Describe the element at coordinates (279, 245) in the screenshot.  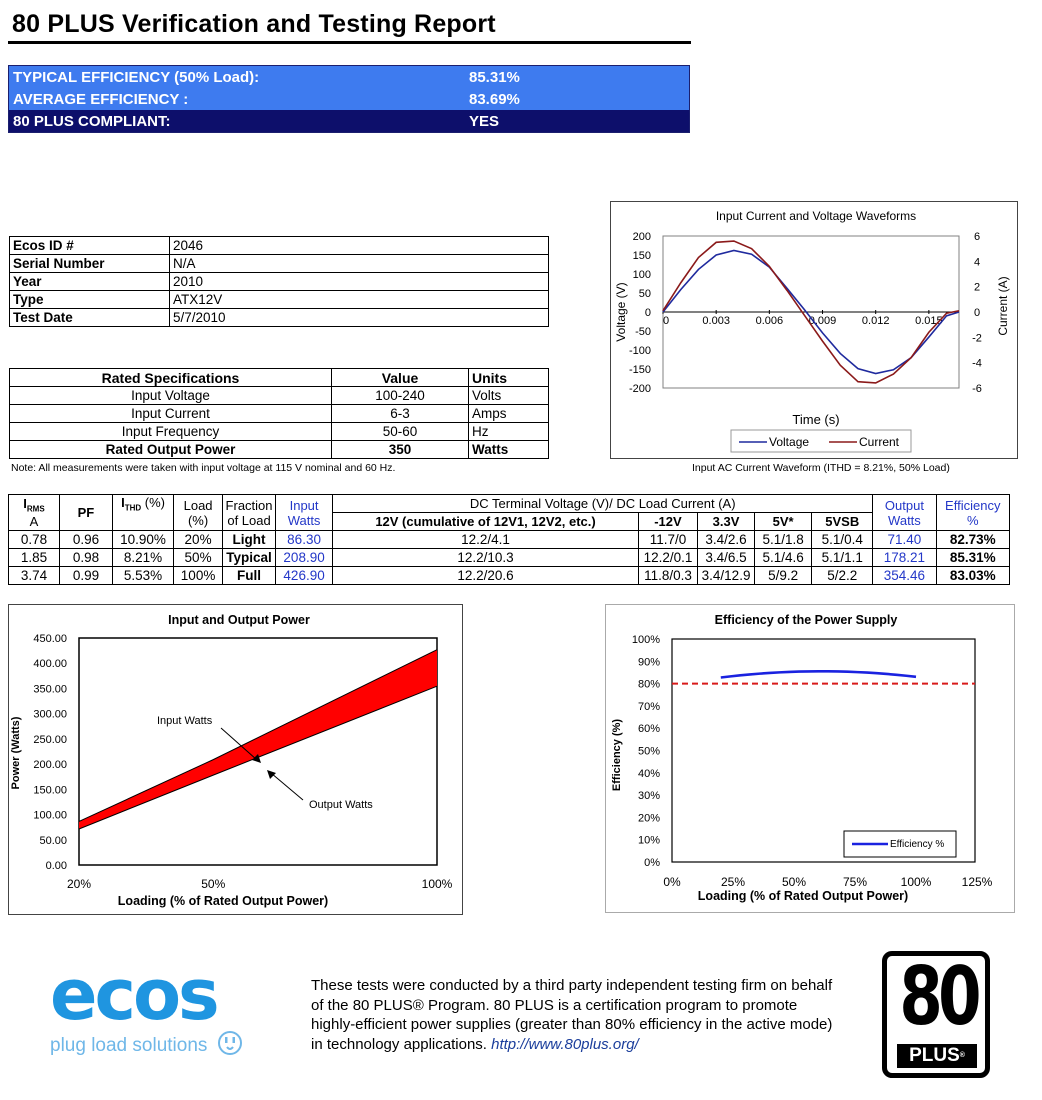
I see `info-row: Ecos ID #2046` at that location.